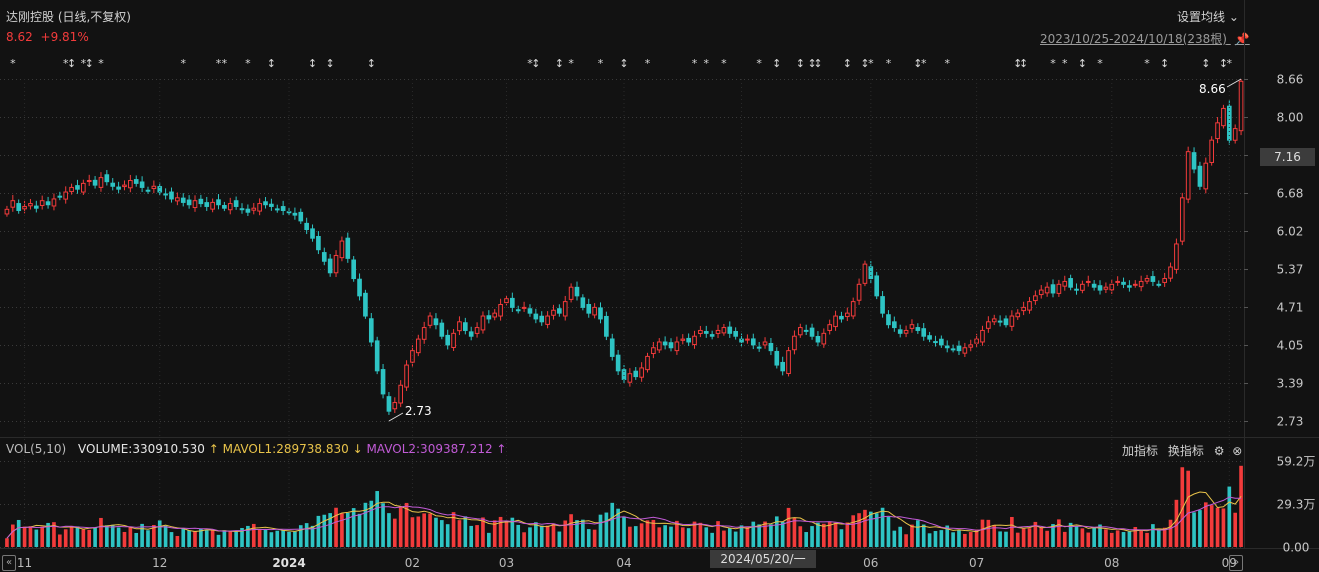 This screenshot has width=1319, height=572. I want to click on last-price: 8.62, so click(19, 37).